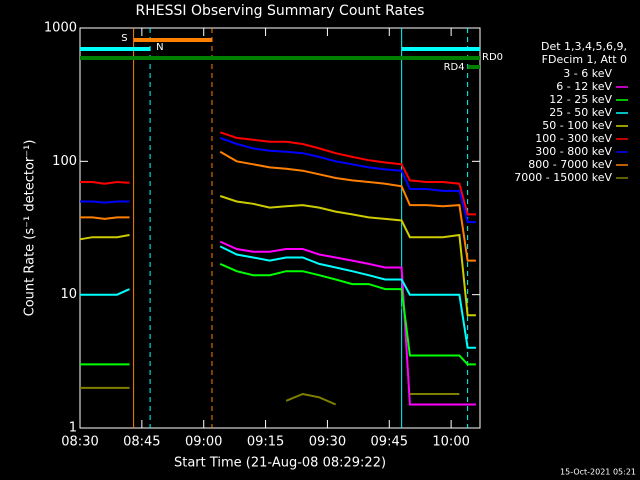  I want to click on x-tick-label: 09:45, so click(389, 442).